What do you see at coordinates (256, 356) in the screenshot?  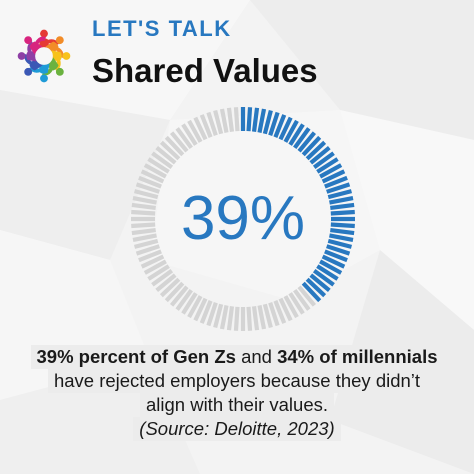 I see `caption-and: and` at bounding box center [256, 356].